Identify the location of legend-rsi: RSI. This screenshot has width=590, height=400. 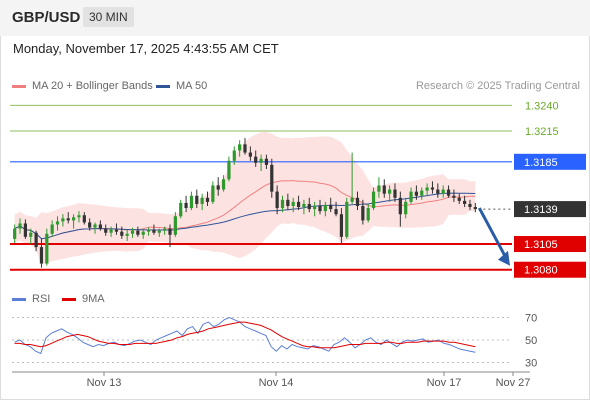
(31, 299).